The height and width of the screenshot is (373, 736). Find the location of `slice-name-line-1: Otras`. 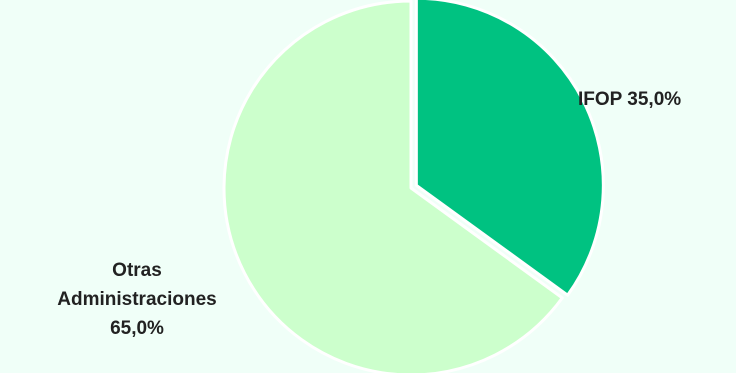

slice-name-line-1: Otras is located at coordinates (137, 270).